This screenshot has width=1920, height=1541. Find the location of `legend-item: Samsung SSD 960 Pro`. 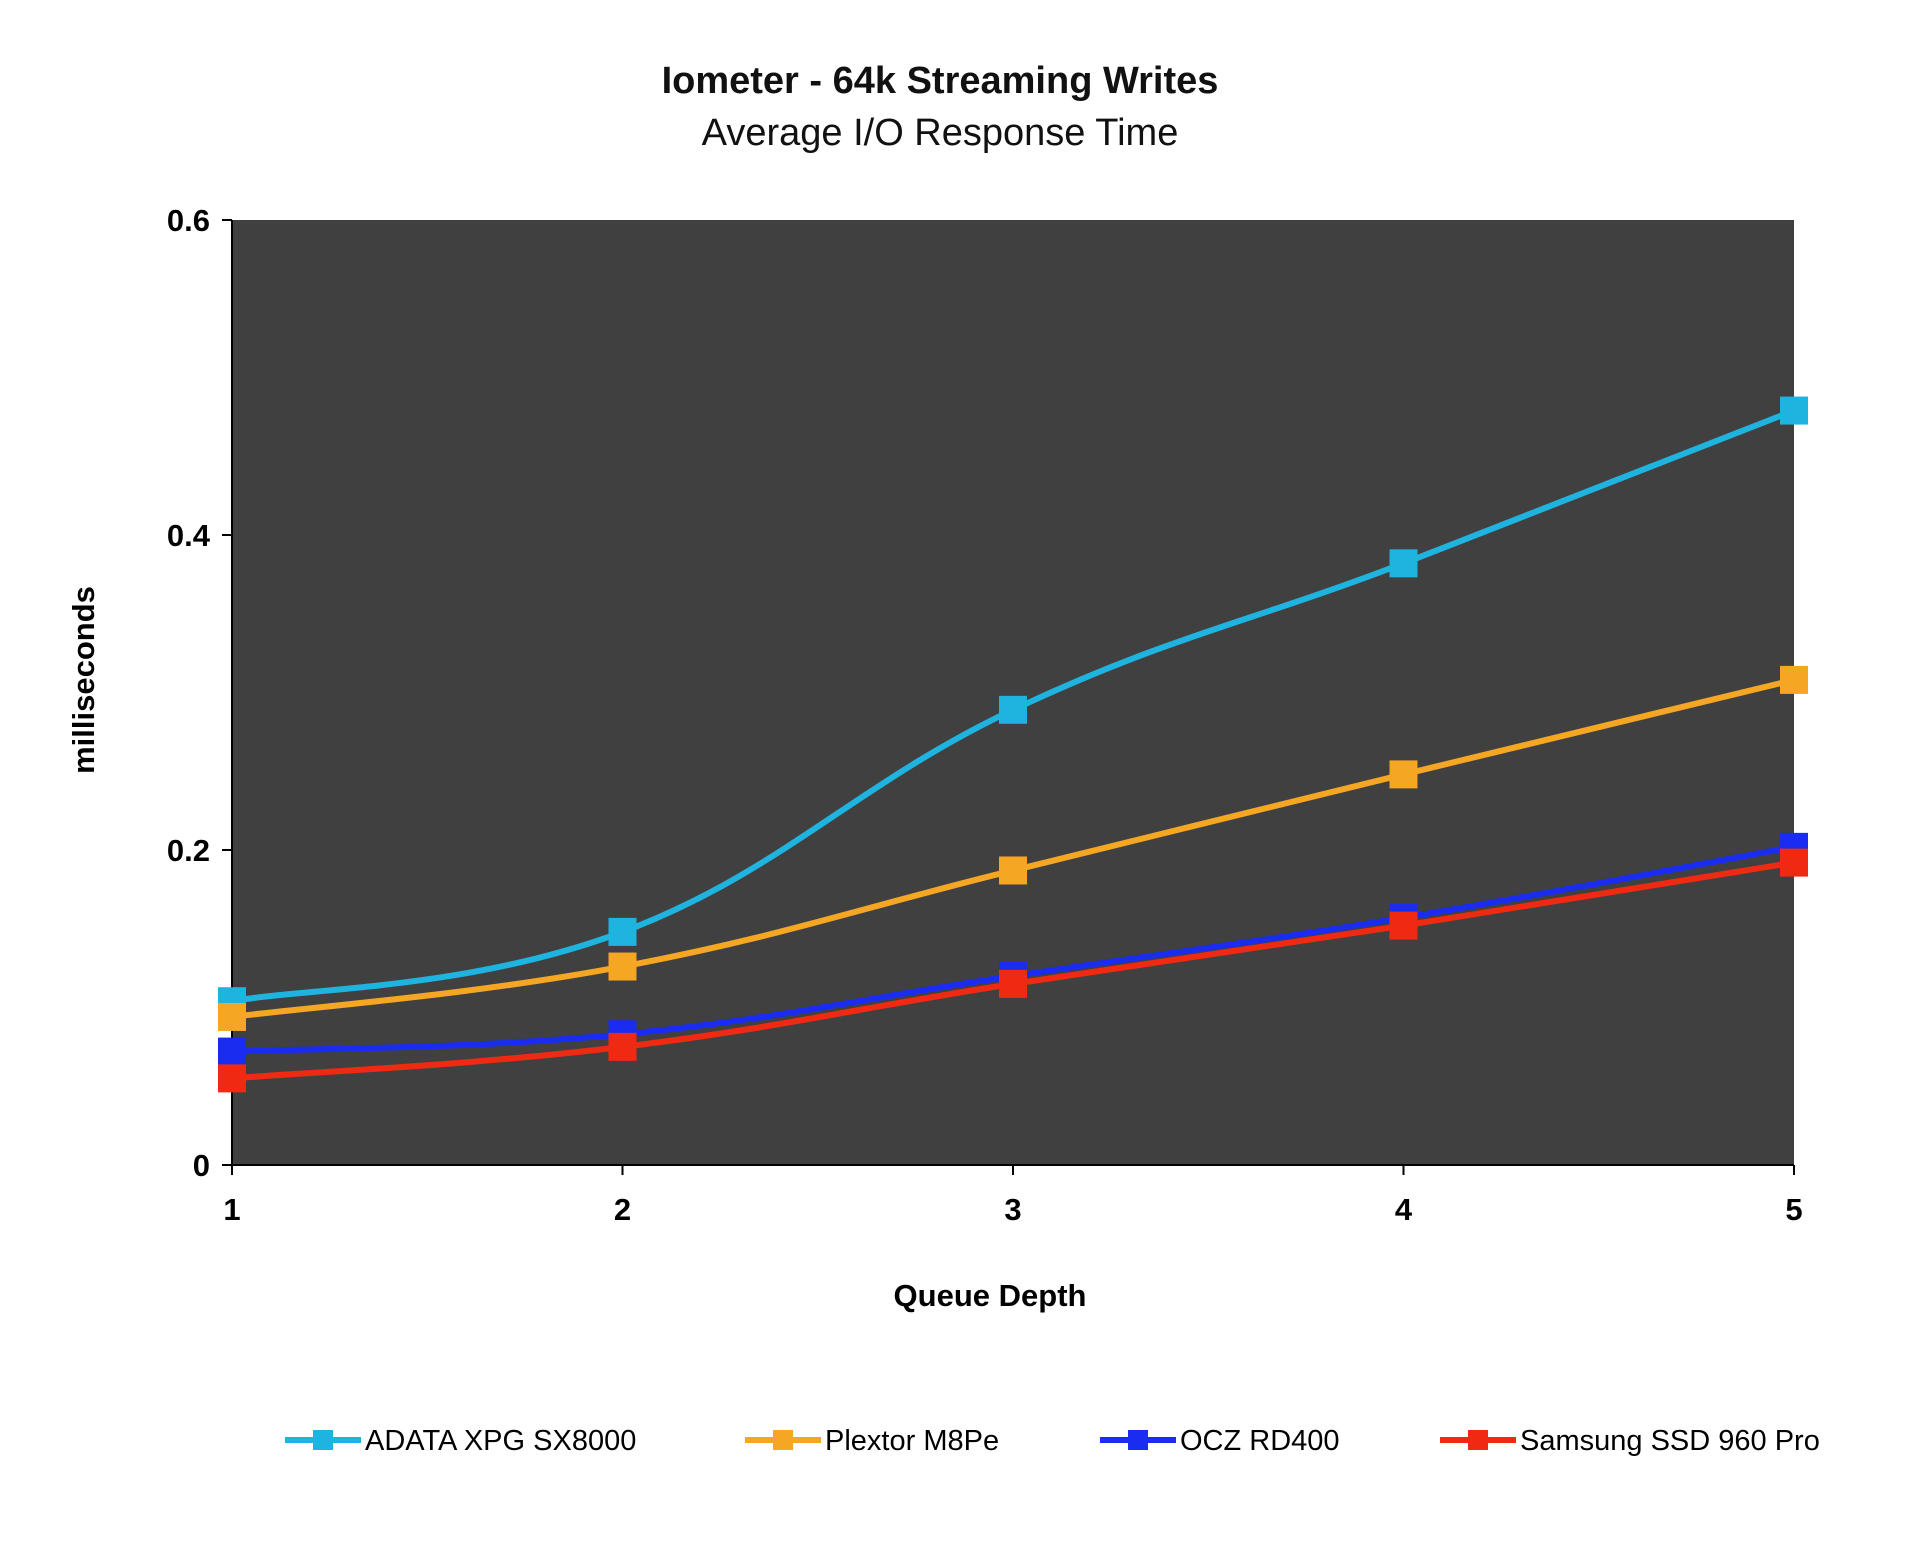

legend-item: Samsung SSD 960 Pro is located at coordinates (1630, 1441).